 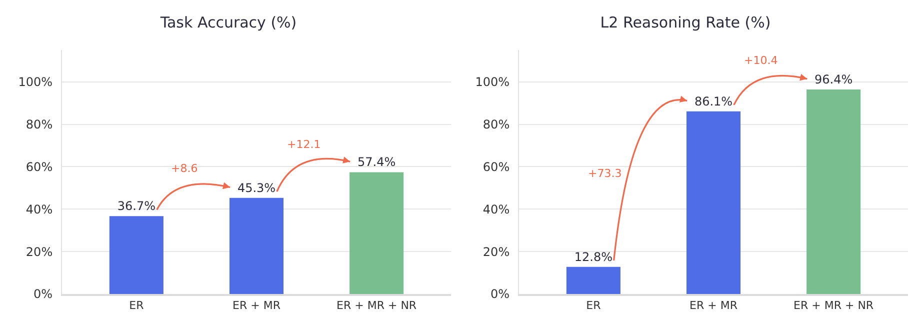 I want to click on annotation: +73.3, so click(x=605, y=173).